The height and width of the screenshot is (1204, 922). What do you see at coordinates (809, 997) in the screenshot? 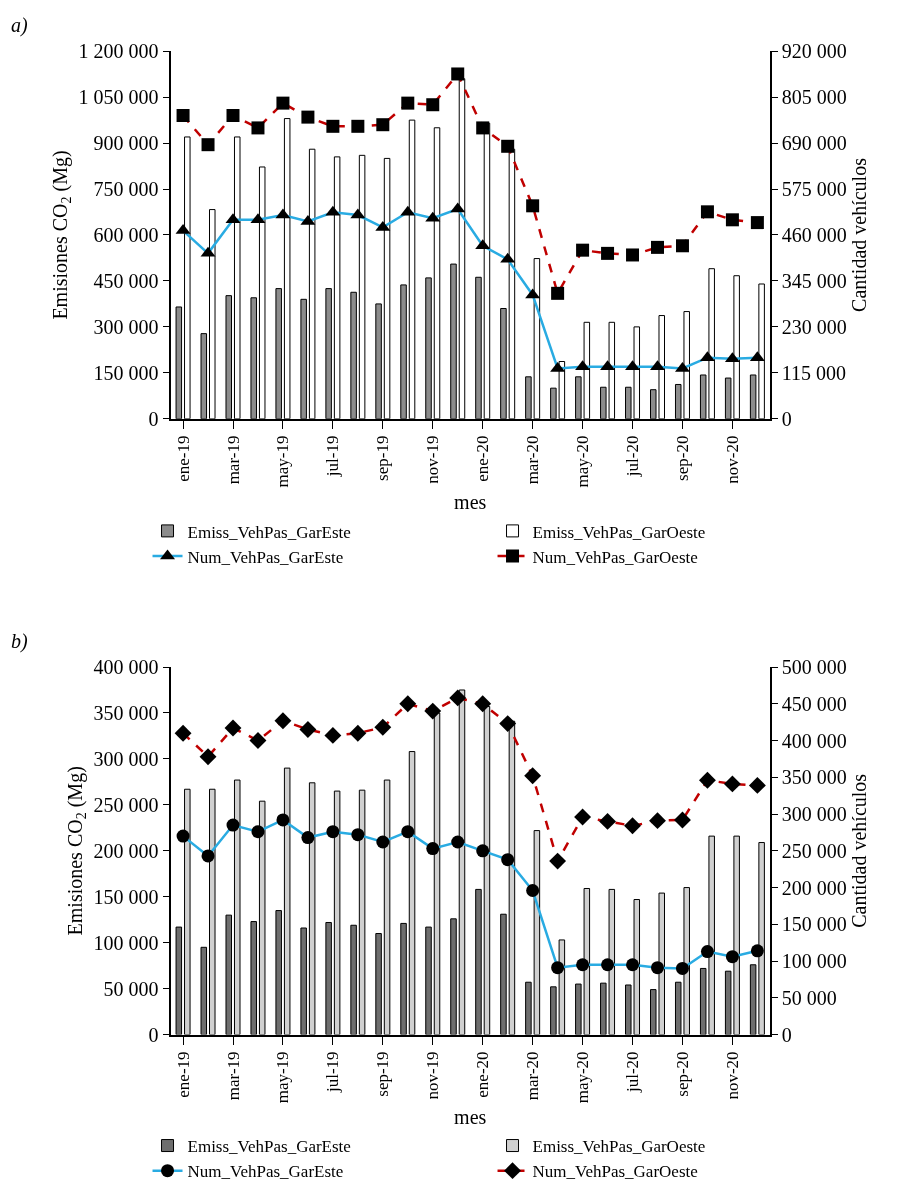
I see `y2-tick-label: 50 000` at bounding box center [809, 997].